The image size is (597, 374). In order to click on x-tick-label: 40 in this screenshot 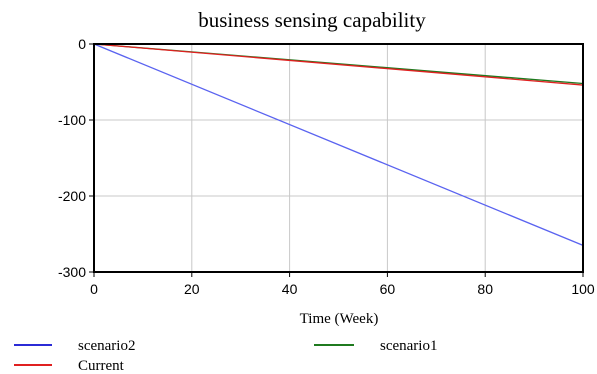, I will do `click(290, 289)`.